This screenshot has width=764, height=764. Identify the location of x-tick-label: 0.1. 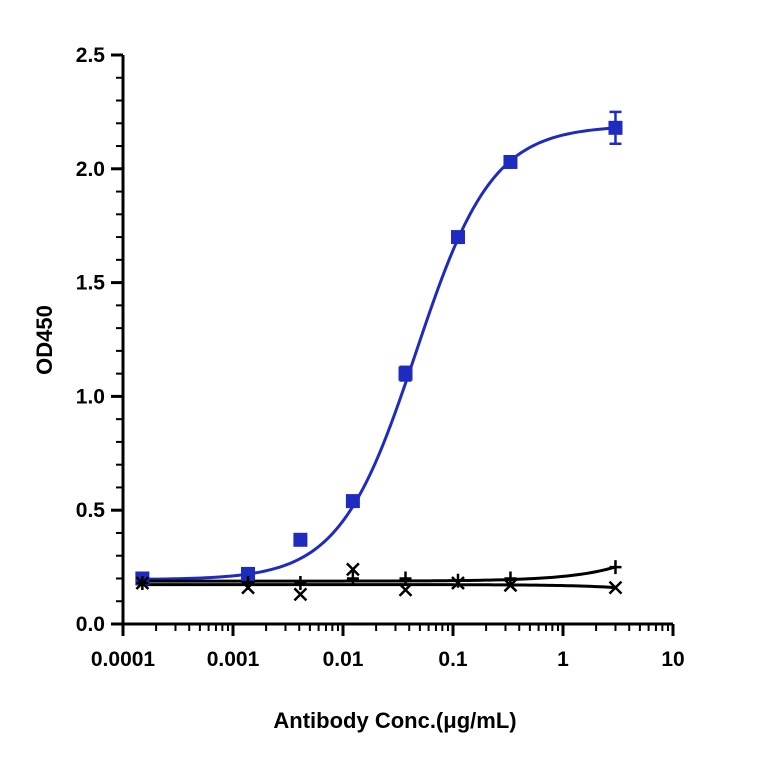
(453, 659).